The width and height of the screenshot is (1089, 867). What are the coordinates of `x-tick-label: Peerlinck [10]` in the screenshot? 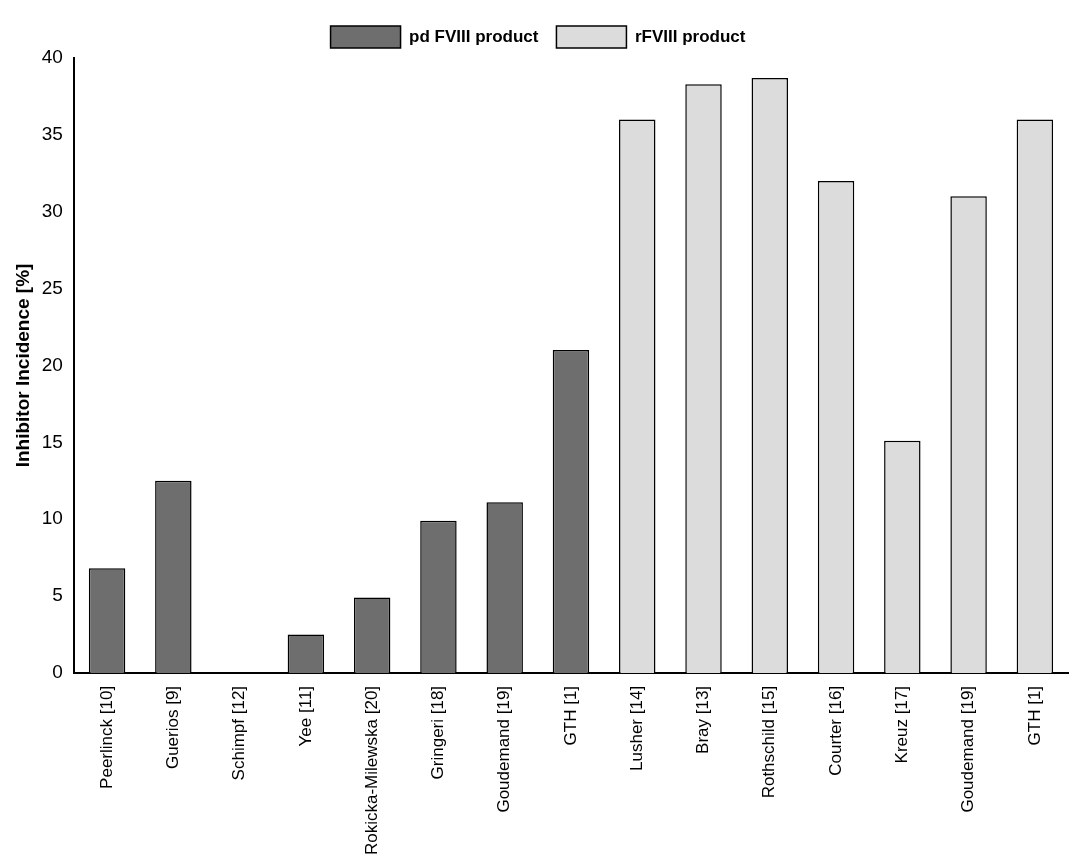 It's located at (106, 737).